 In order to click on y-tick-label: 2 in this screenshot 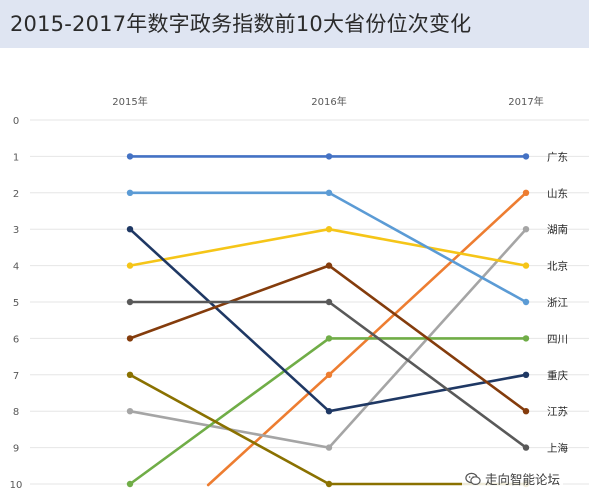, I will do `click(16, 194)`.